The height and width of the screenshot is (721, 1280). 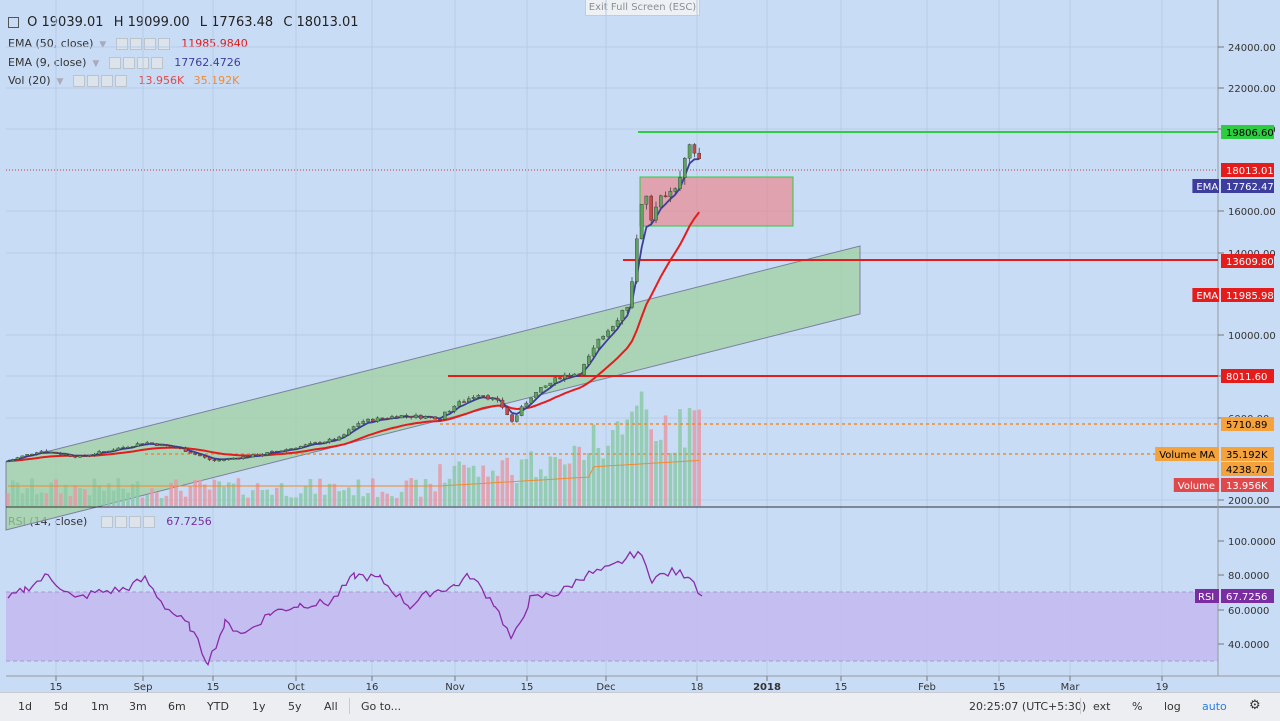 What do you see at coordinates (25, 706) in the screenshot?
I see `range-1d-button: 1d` at bounding box center [25, 706].